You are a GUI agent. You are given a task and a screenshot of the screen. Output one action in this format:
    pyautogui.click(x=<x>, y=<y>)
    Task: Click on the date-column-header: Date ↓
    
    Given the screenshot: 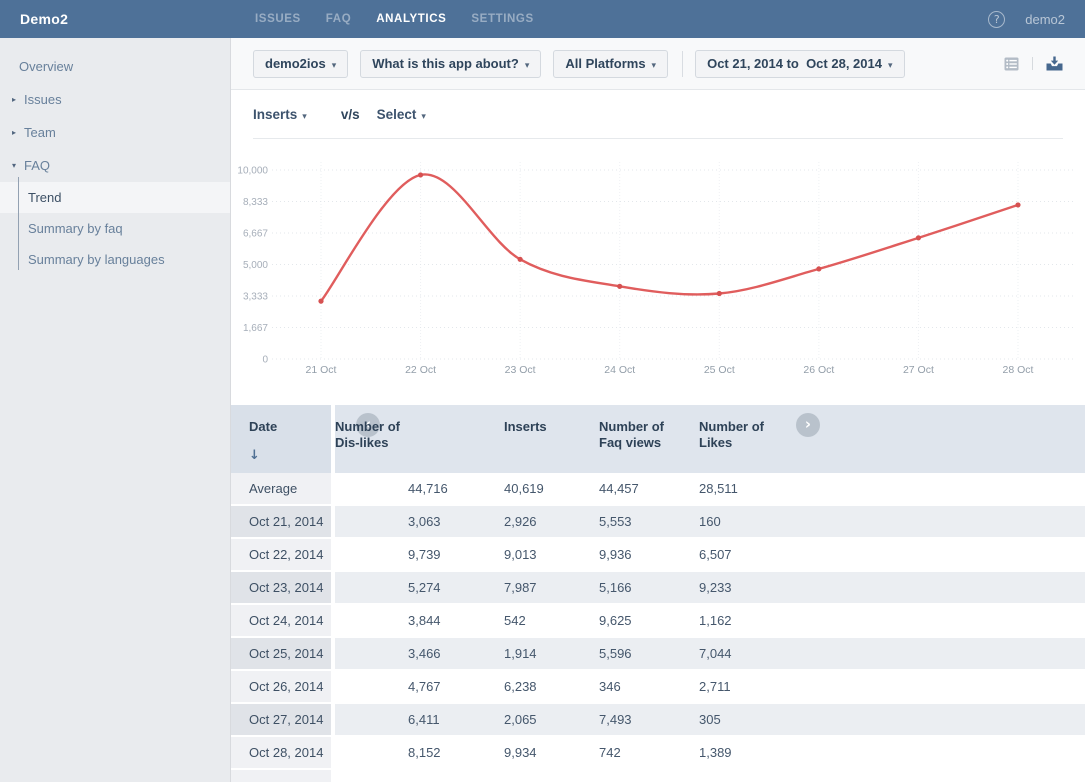 What is the action you would take?
    pyautogui.click(x=281, y=439)
    